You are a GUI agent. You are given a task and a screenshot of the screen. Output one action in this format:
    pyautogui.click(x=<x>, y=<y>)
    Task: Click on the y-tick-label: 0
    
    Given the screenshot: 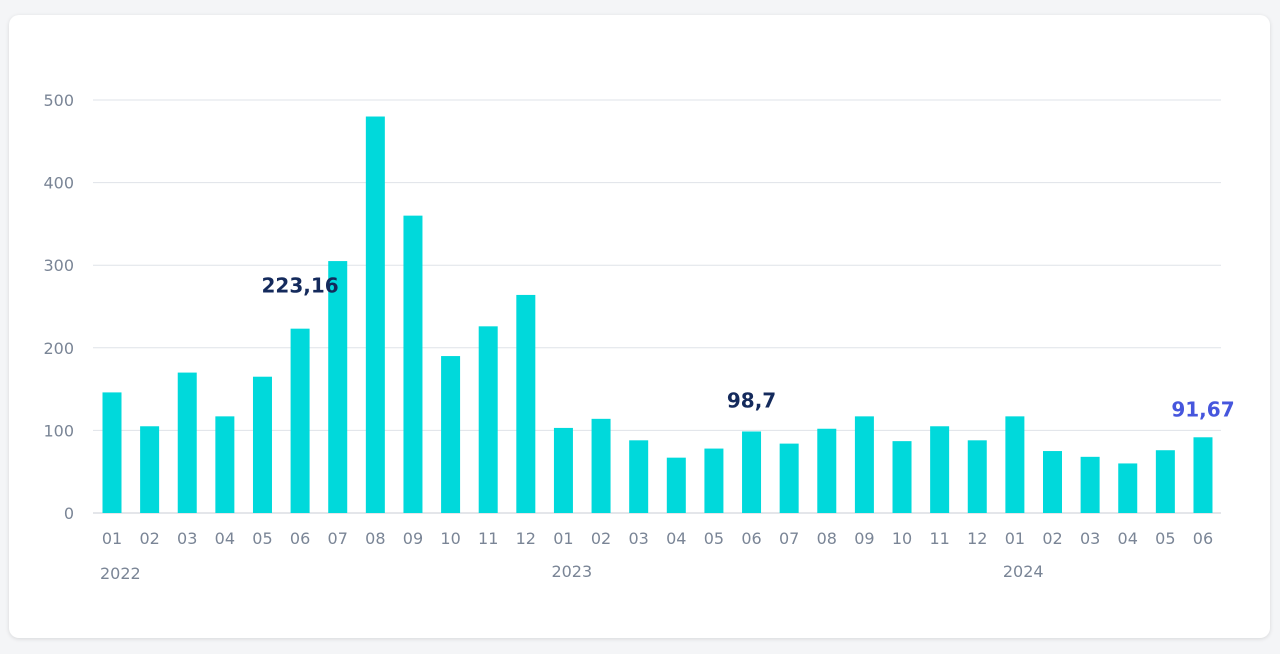 What is the action you would take?
    pyautogui.click(x=69, y=513)
    